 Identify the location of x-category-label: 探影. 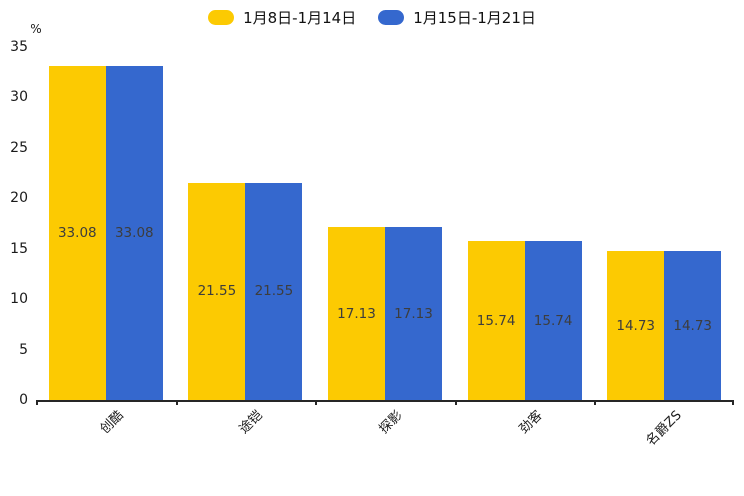
(391, 423).